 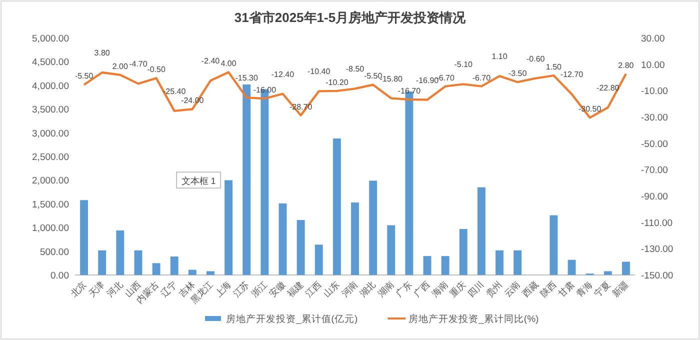 I want to click on x-tick-label: 云南, so click(x=512, y=289).